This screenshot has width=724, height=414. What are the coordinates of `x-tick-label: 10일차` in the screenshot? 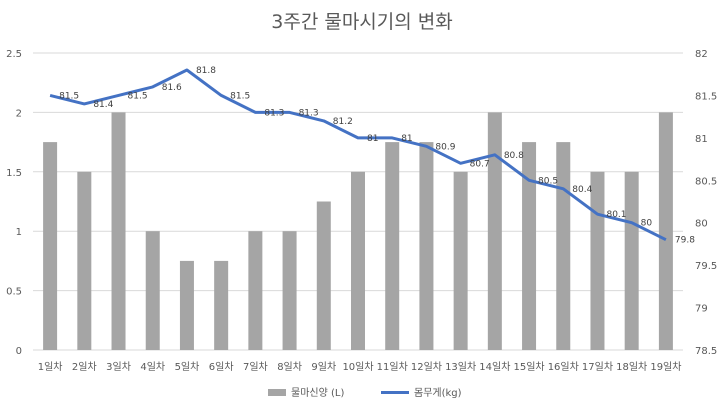 It's located at (357, 367).